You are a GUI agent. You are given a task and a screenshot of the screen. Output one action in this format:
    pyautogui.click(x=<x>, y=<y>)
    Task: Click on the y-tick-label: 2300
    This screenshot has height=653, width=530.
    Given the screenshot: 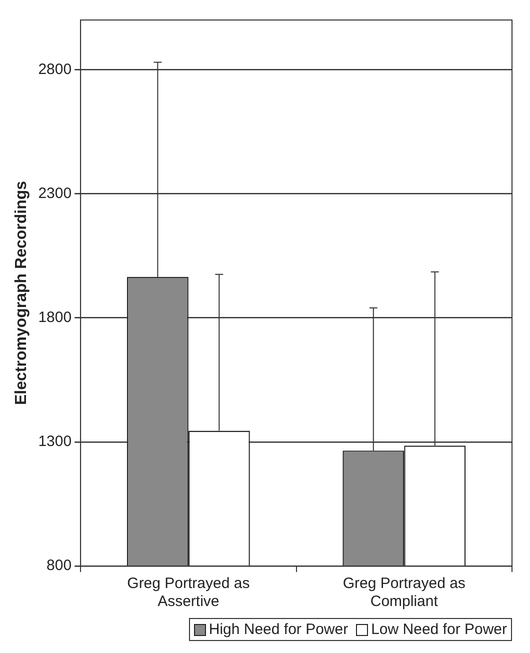 What is the action you would take?
    pyautogui.click(x=55, y=193)
    